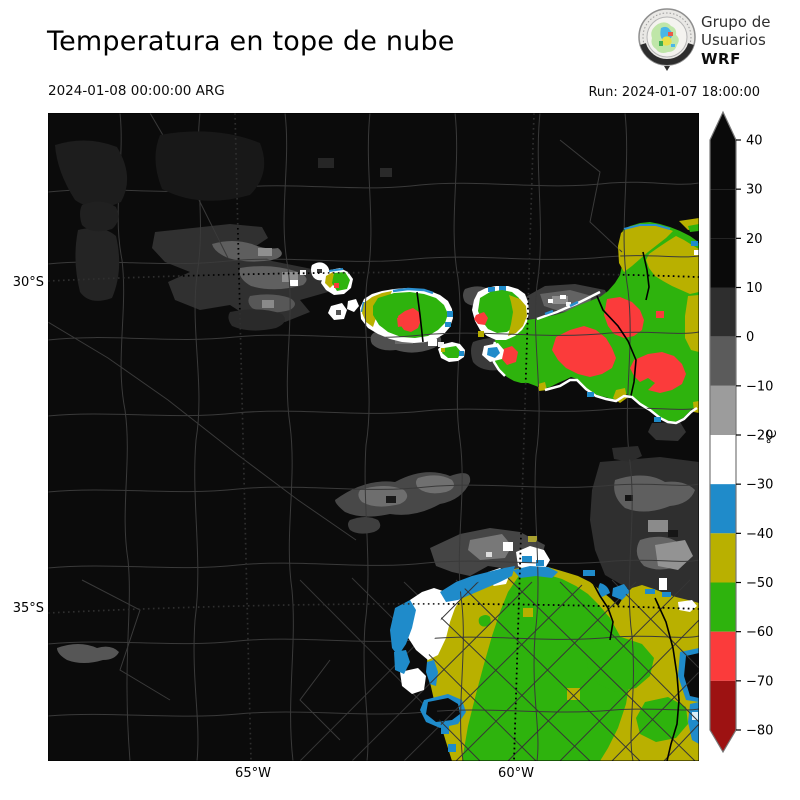  I want to click on colorbar-tick-label: −60, so click(759, 632).